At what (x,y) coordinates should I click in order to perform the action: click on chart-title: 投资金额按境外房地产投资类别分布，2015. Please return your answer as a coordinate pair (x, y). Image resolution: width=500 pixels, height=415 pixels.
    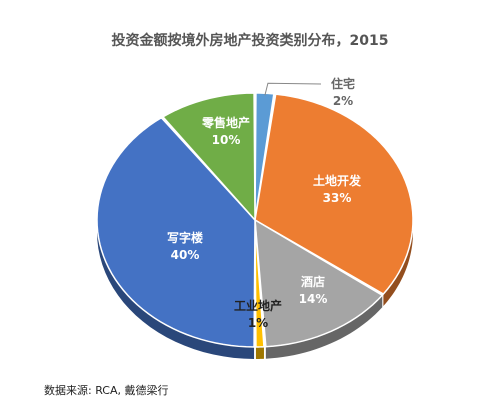
    Looking at the image, I should click on (250, 41).